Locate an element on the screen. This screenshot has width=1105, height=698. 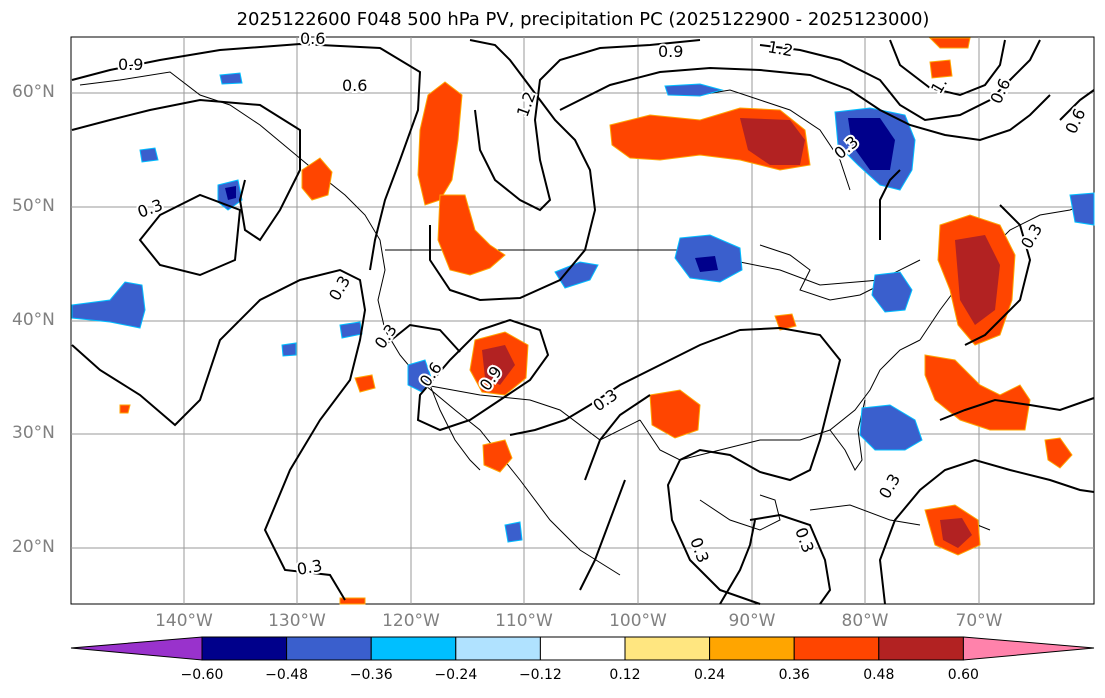
lon-label-70: 70°W is located at coordinates (979, 621).